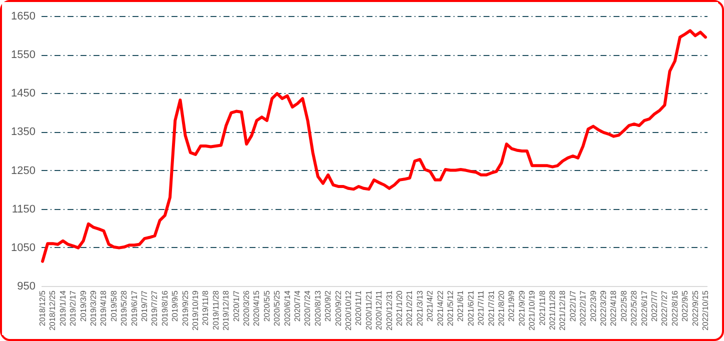  I want to click on x-tick-label: 2020/10/12, so click(348, 310).